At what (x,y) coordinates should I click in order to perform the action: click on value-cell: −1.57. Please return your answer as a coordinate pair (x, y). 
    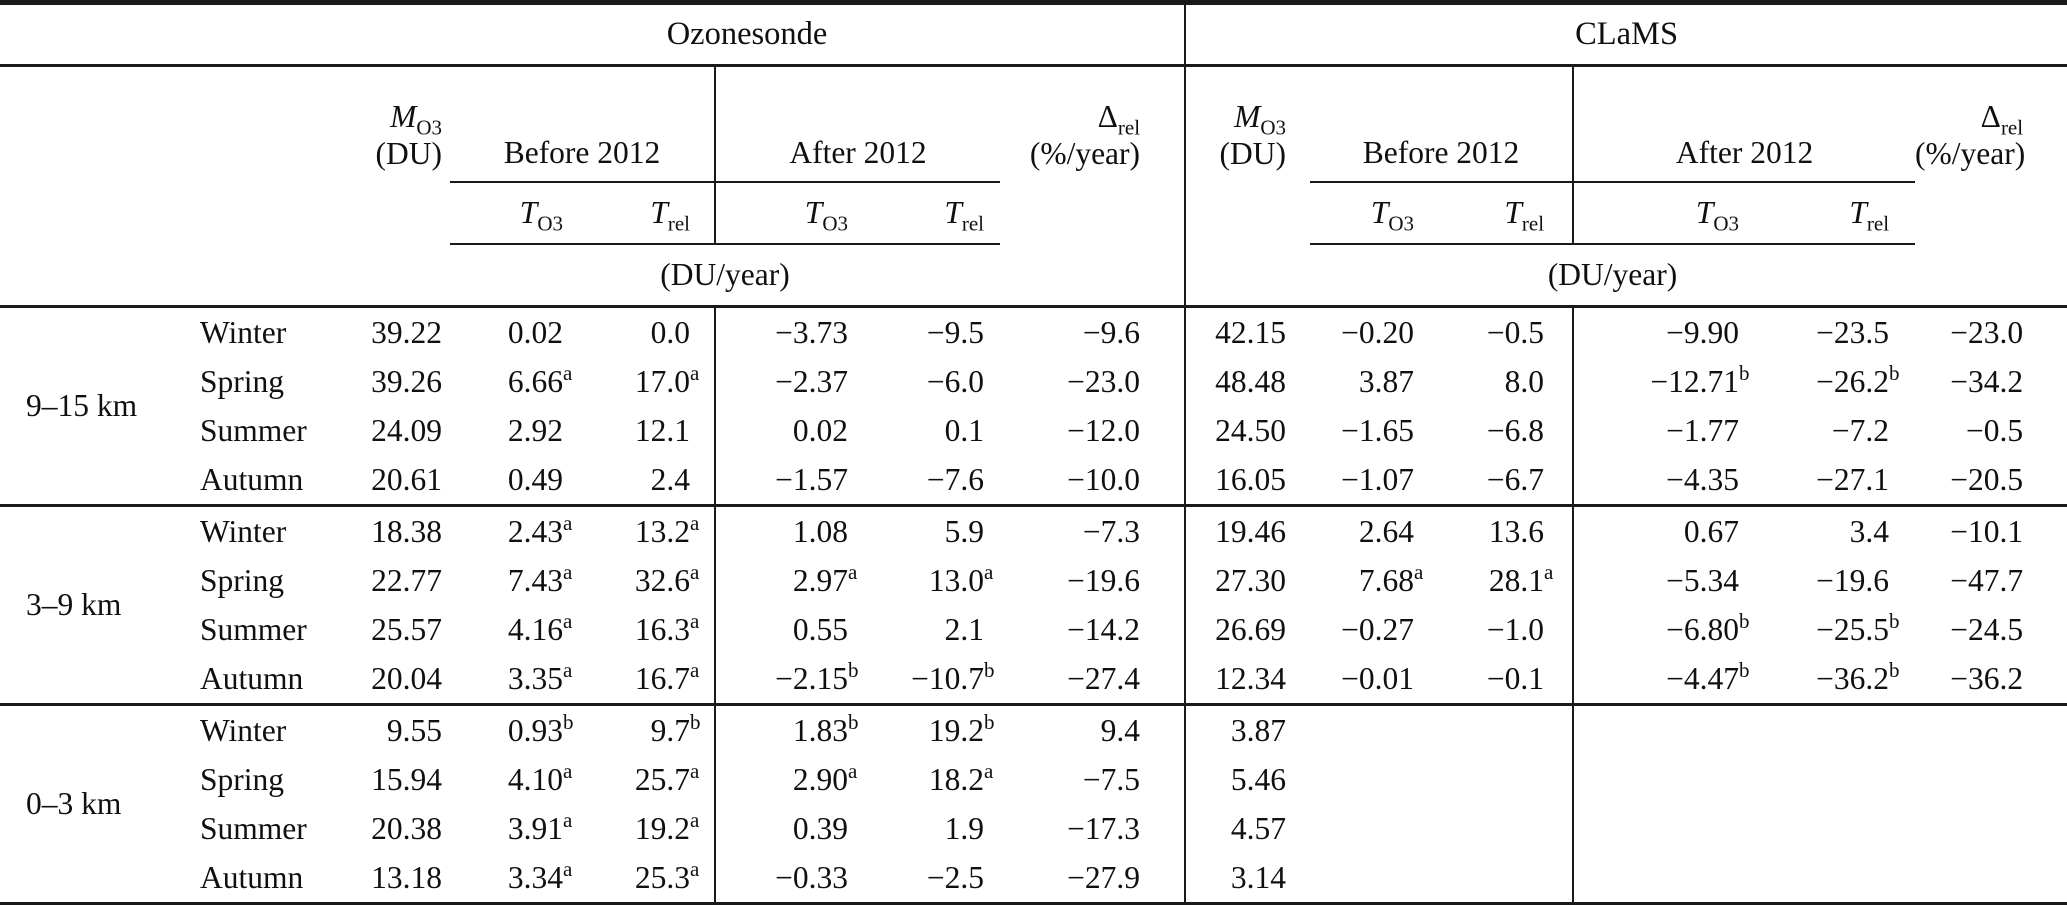
    Looking at the image, I should click on (787, 480).